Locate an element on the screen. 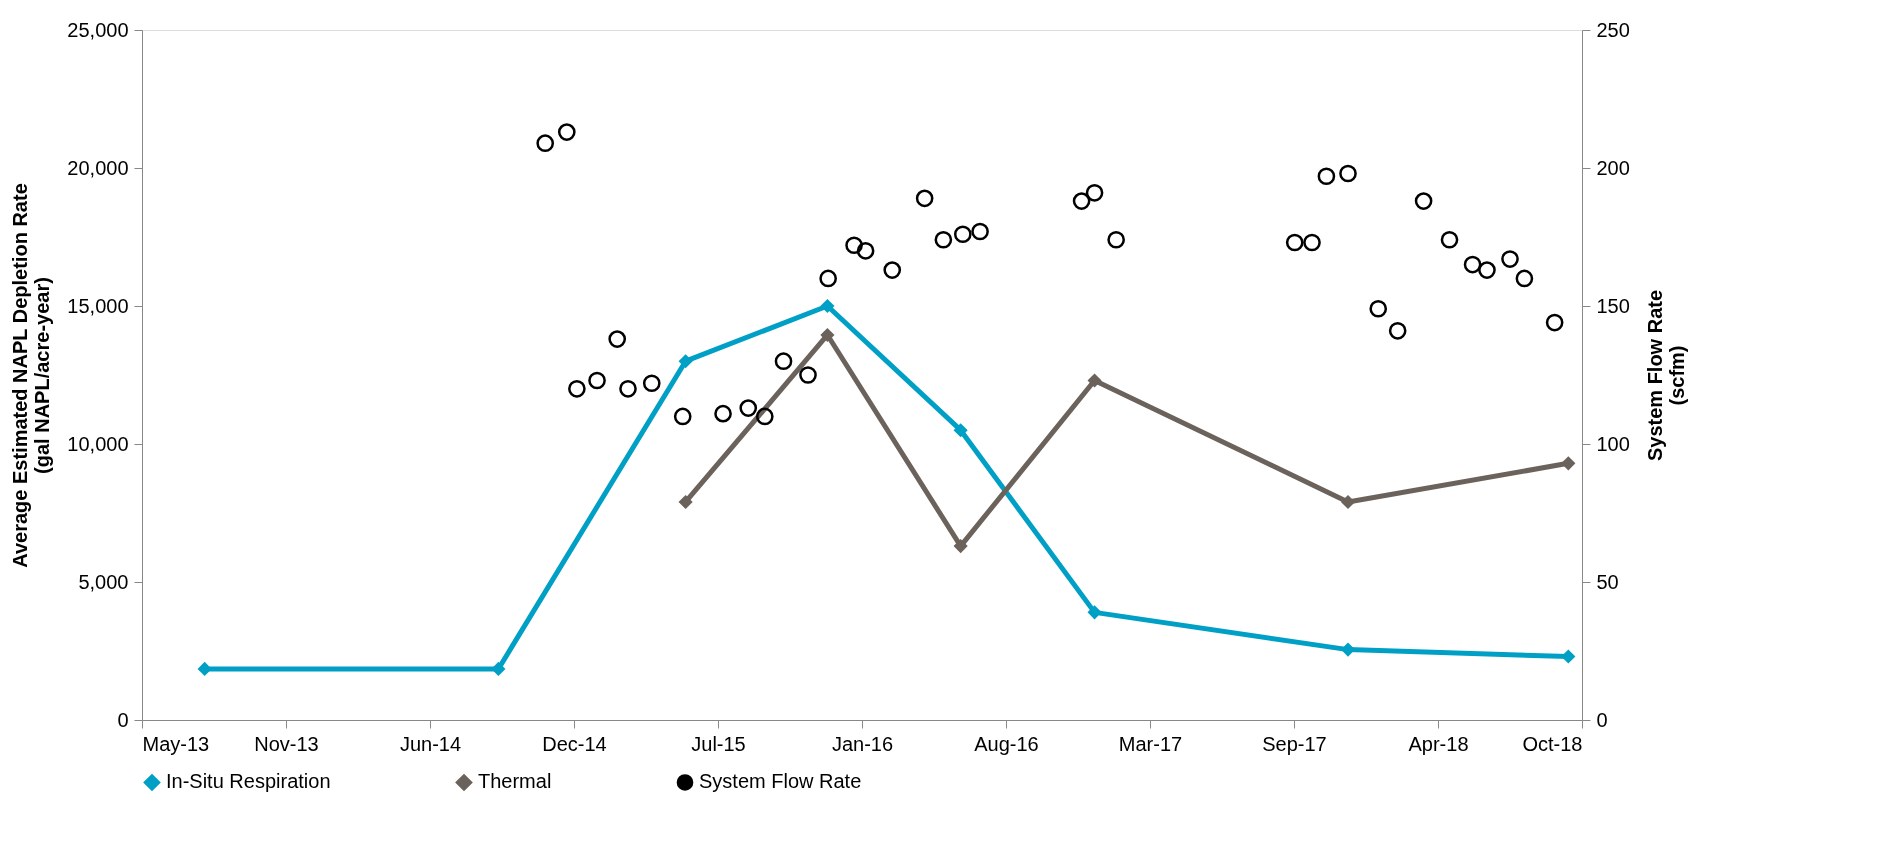  y2-tick-label: 50 is located at coordinates (1607, 581).